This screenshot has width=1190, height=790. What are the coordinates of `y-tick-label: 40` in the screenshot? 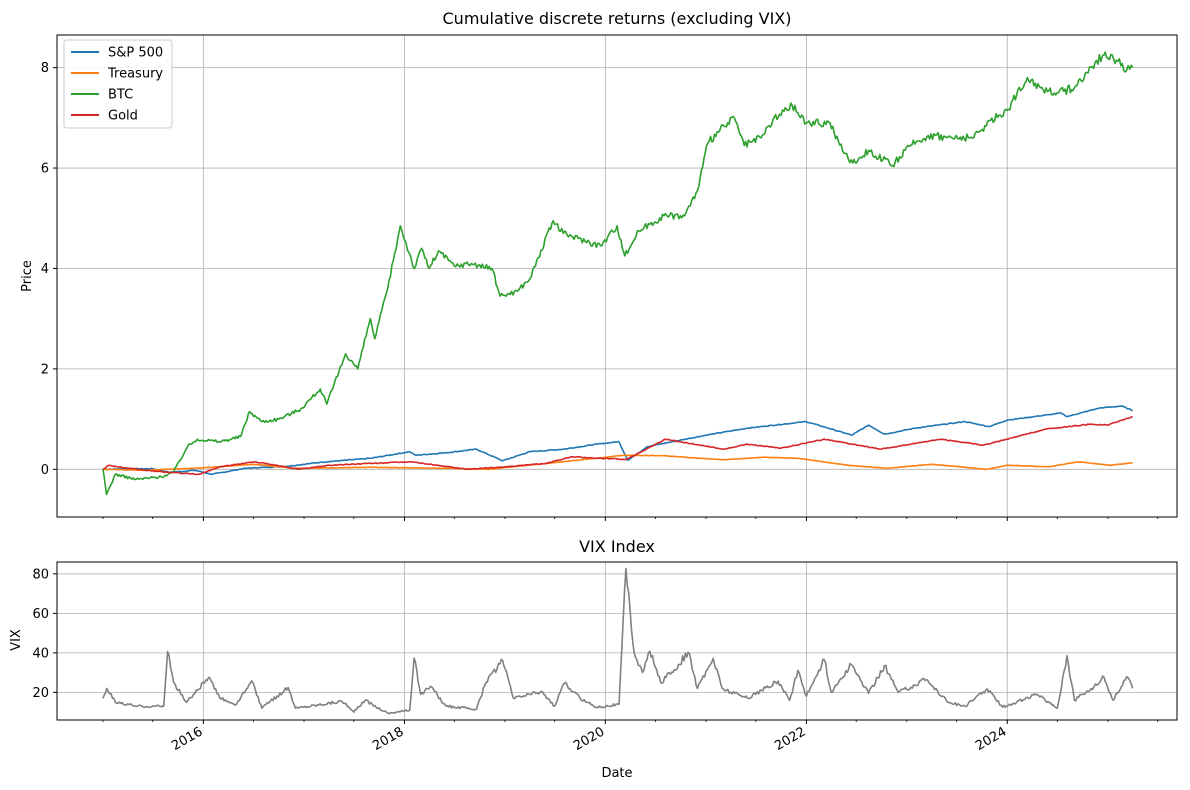 It's located at (40, 653).